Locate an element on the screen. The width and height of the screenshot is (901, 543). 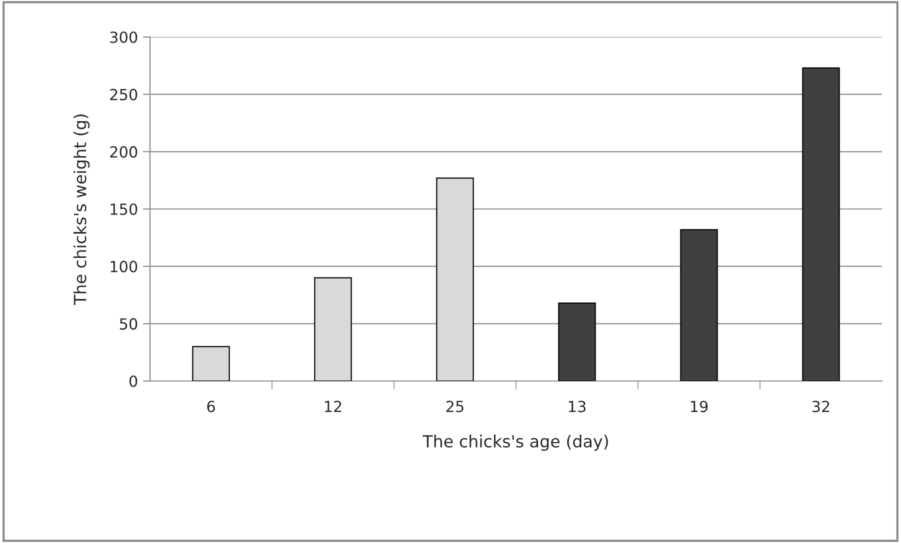
x-axis-title: The chicks's age (day) is located at coordinates (515, 442).